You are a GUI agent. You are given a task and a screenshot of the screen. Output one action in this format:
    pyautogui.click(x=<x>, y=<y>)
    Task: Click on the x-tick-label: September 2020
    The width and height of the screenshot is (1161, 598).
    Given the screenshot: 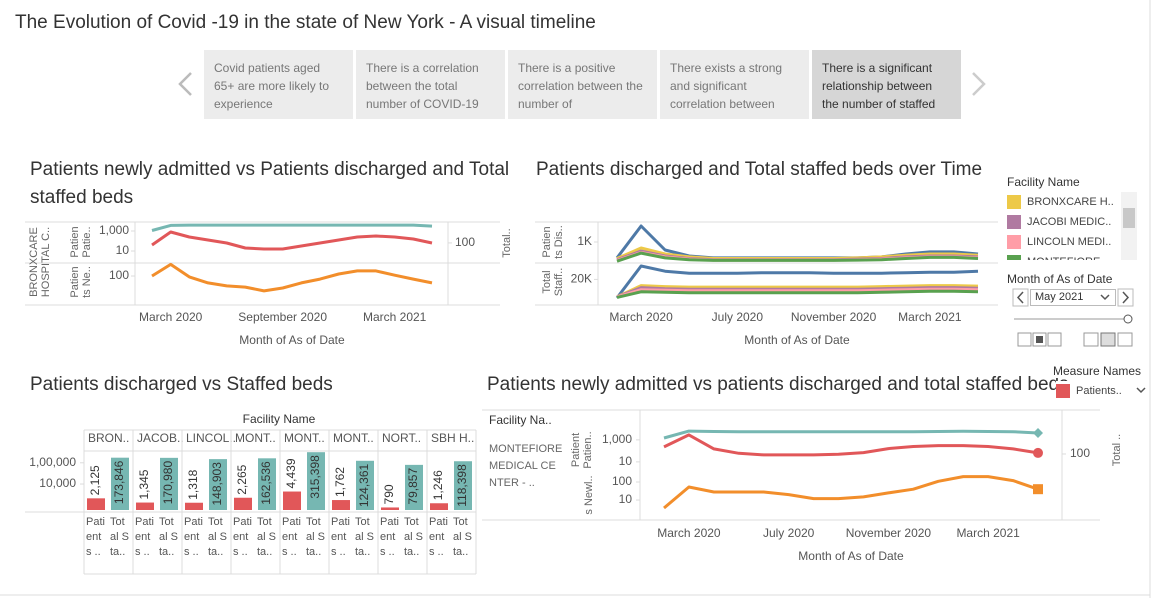 What is the action you would take?
    pyautogui.click(x=282, y=317)
    